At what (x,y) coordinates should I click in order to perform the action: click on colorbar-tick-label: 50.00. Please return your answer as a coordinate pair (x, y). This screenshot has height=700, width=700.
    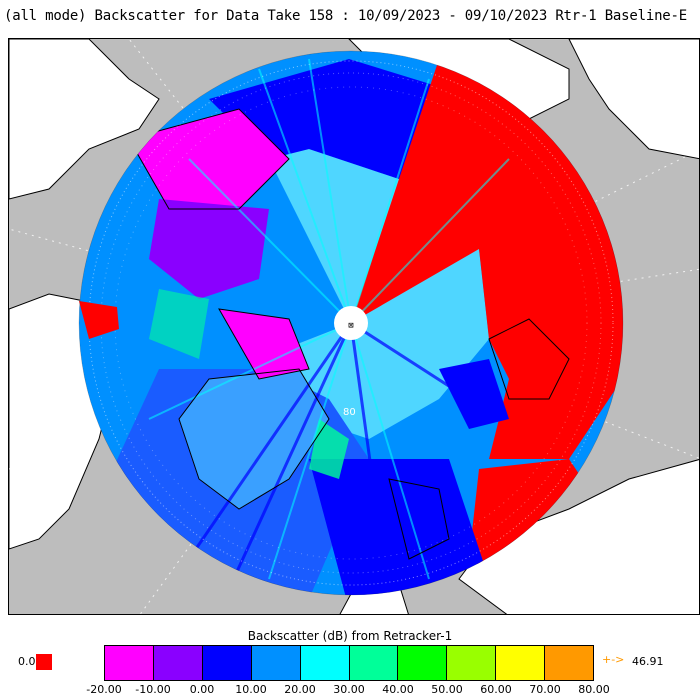
    Looking at the image, I should click on (447, 689).